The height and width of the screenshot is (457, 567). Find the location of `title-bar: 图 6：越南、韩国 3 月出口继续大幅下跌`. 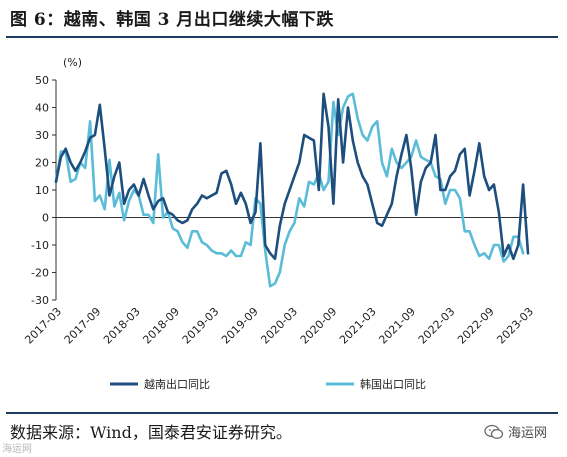

title-bar: 图 6：越南、韩国 3 月出口继续大幅下跌 is located at coordinates (283, 17).